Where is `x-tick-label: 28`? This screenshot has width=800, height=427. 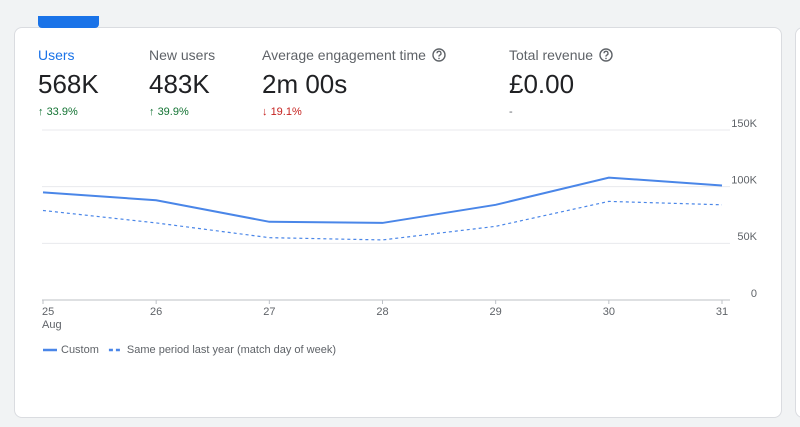 x-tick-label: 28 is located at coordinates (382, 312).